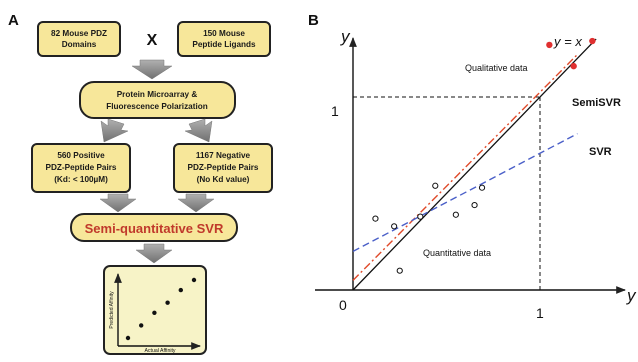 This screenshot has height=362, width=638. I want to click on identity-label: y = x, so click(567, 41).